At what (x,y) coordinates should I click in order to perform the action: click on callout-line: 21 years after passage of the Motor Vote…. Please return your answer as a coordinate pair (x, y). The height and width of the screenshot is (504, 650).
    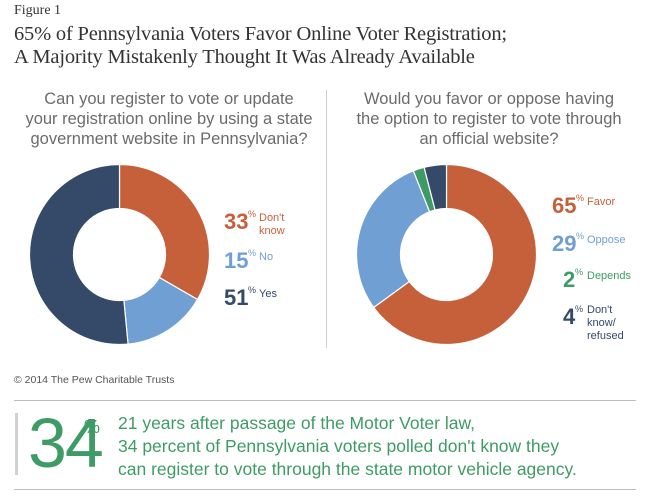
    Looking at the image, I should click on (297, 423).